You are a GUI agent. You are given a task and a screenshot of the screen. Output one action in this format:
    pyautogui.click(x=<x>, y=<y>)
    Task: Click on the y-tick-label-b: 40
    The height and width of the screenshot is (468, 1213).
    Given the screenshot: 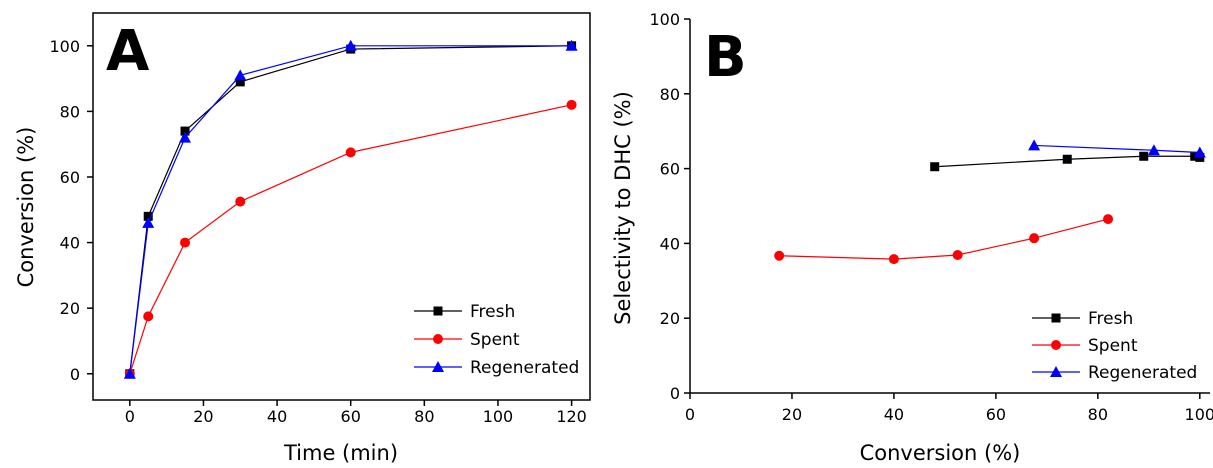 What is the action you would take?
    pyautogui.click(x=670, y=243)
    